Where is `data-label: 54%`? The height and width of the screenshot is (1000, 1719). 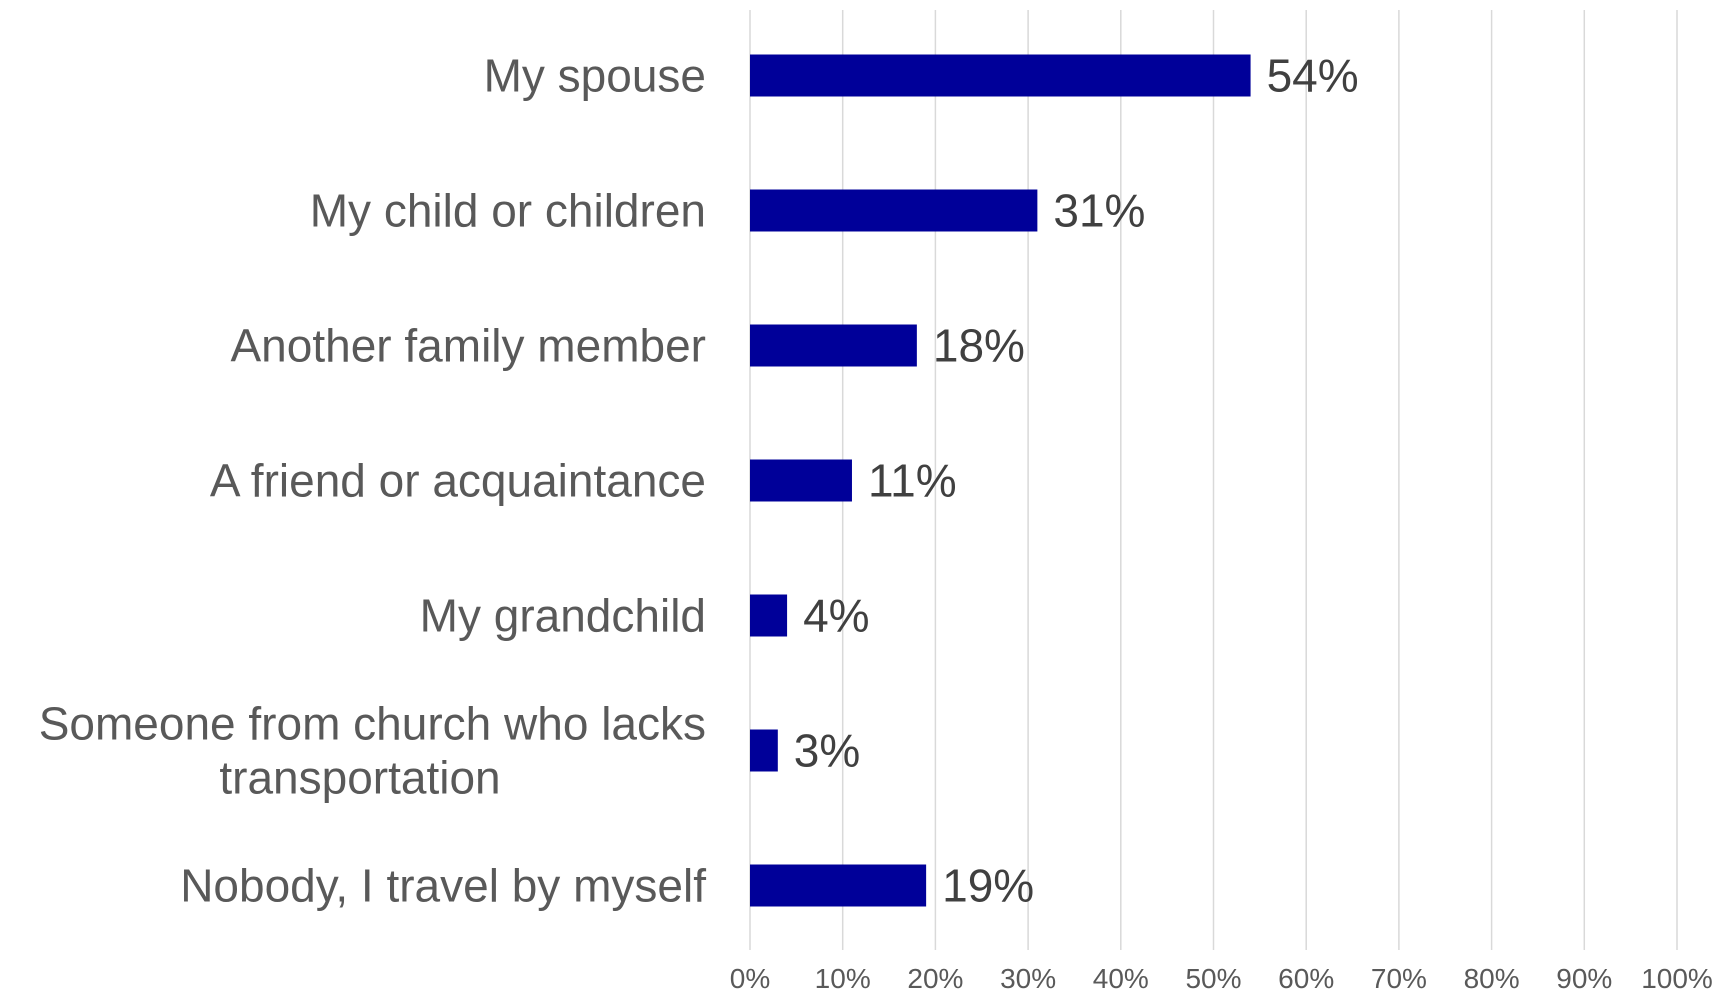
data-label: 54% is located at coordinates (1313, 76).